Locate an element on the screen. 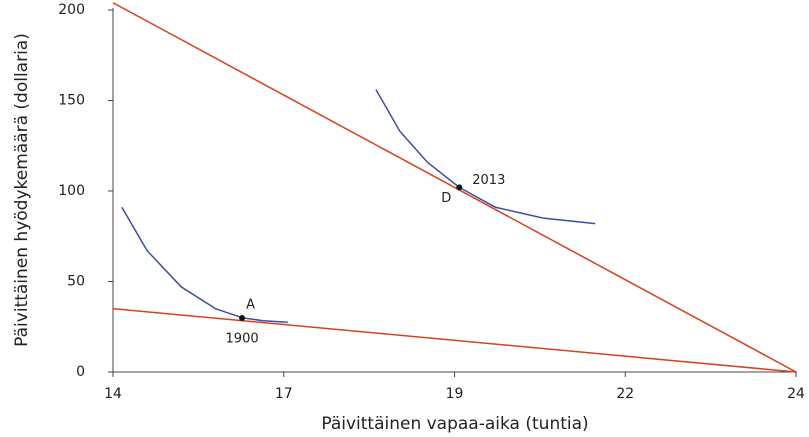  y-tick-label: 50 is located at coordinates (76, 282).